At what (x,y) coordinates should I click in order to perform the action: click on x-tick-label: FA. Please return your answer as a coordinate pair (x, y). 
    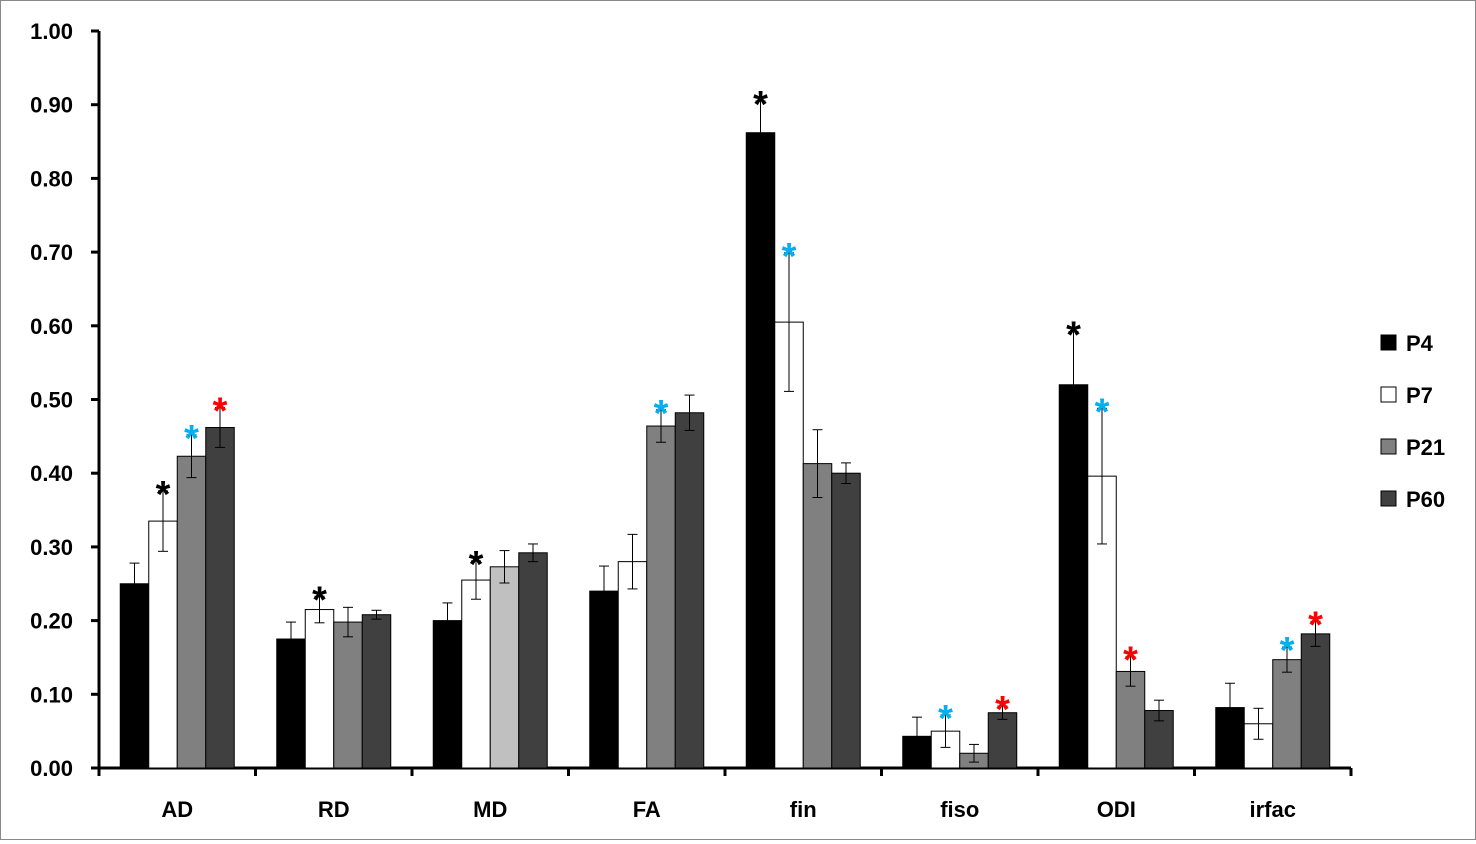
    Looking at the image, I should click on (647, 809).